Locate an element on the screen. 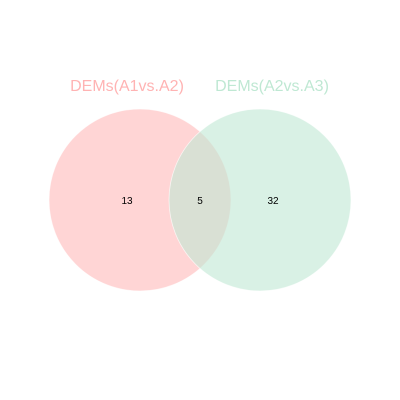 The image size is (400, 400). right-only-count: 32 is located at coordinates (273, 201).